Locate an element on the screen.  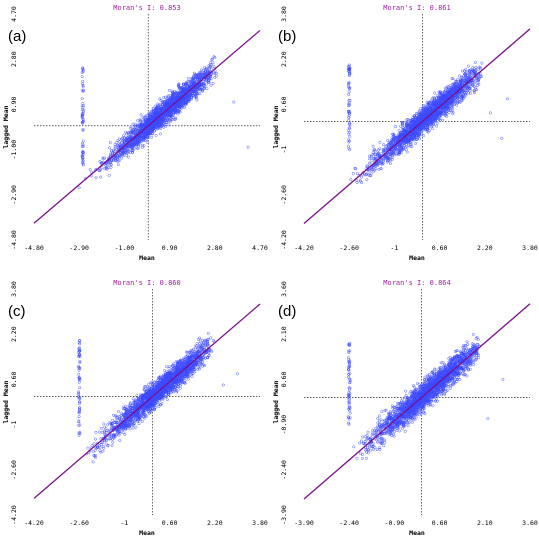
x-tick-label: 0.60 is located at coordinates (170, 523).